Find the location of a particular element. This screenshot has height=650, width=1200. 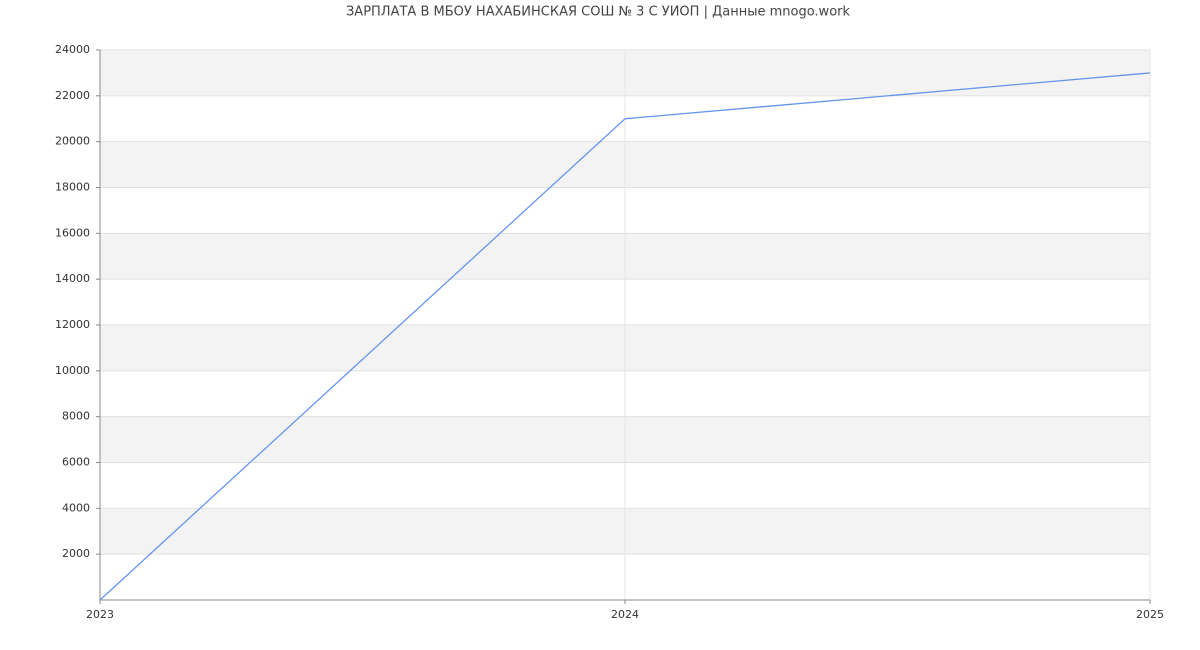

y-tick-label: 8000 is located at coordinates (76, 416).